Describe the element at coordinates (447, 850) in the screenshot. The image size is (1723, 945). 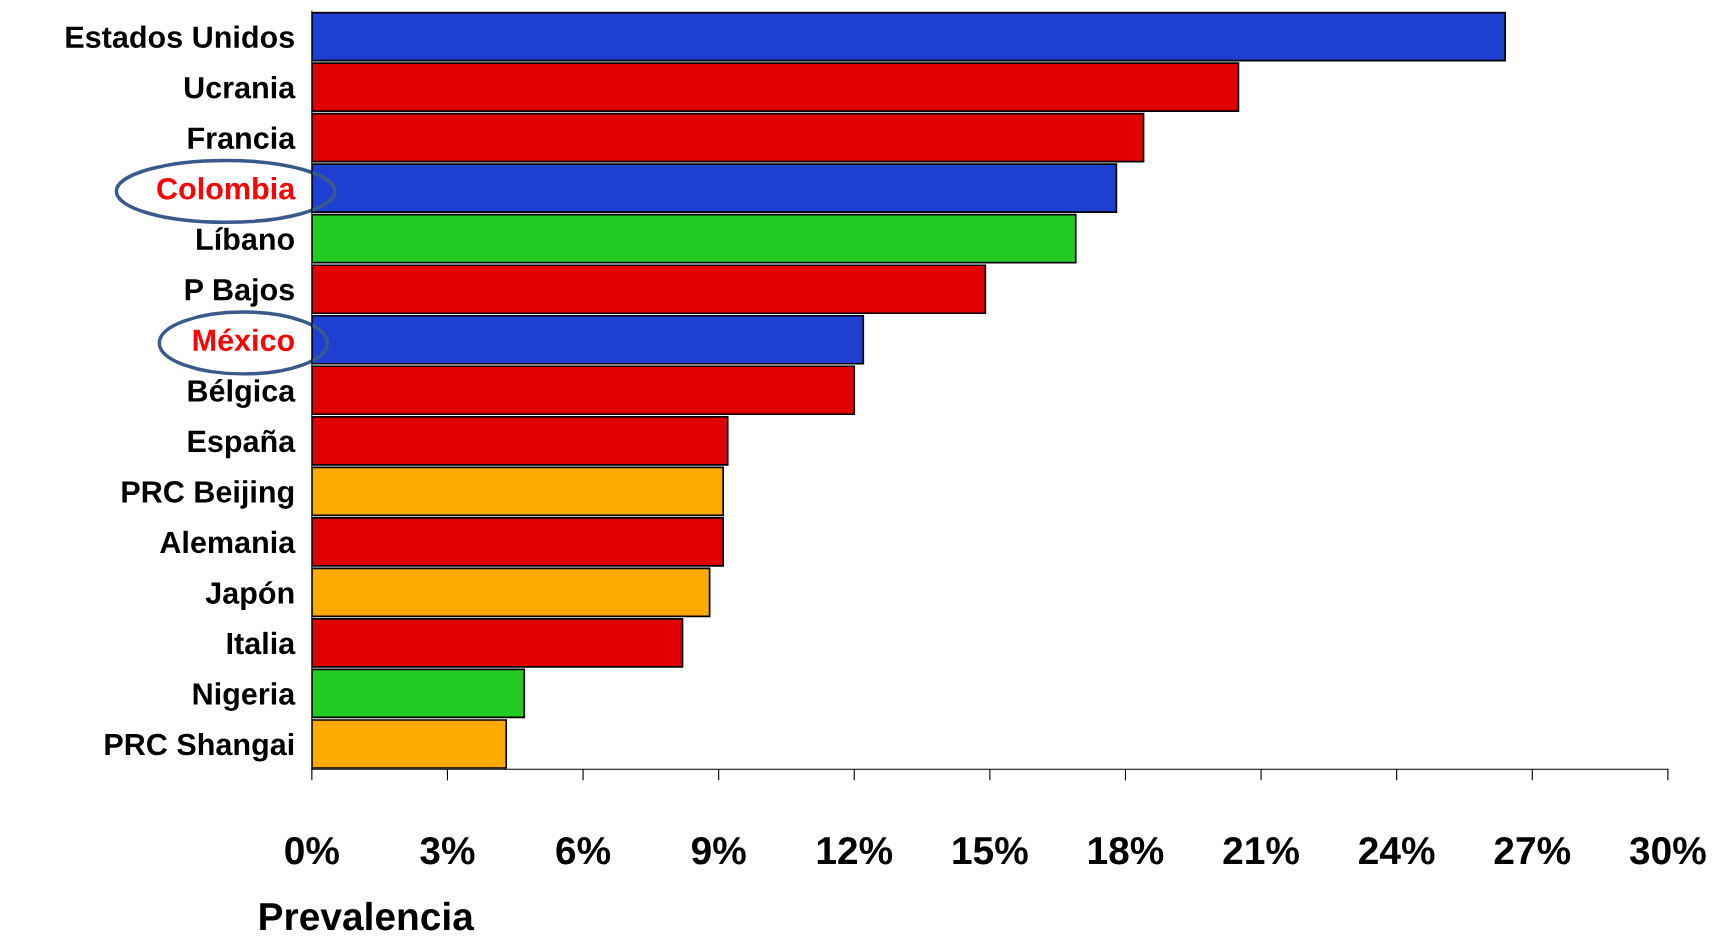
I see `x-tick-label: 3%` at that location.